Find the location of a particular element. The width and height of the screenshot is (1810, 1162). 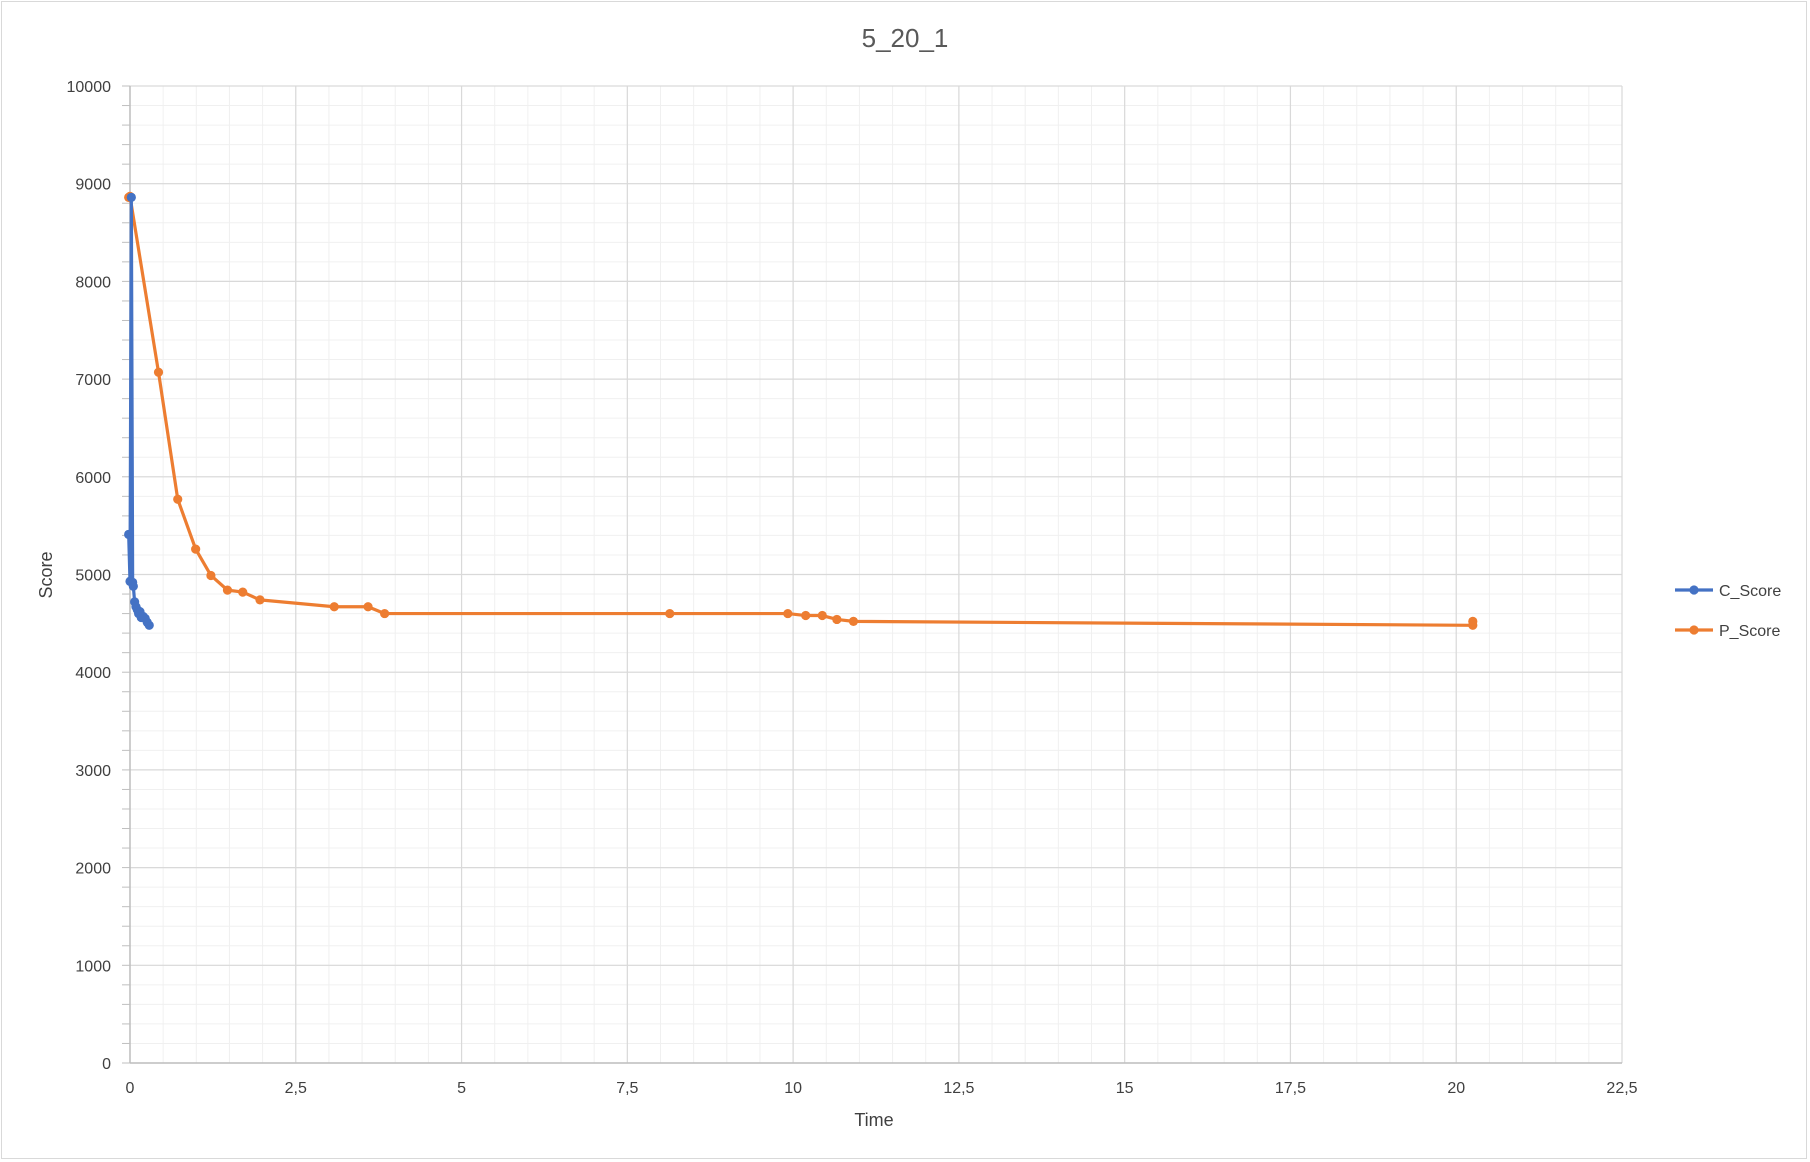

y-tick-label: 0 is located at coordinates (106, 1064).